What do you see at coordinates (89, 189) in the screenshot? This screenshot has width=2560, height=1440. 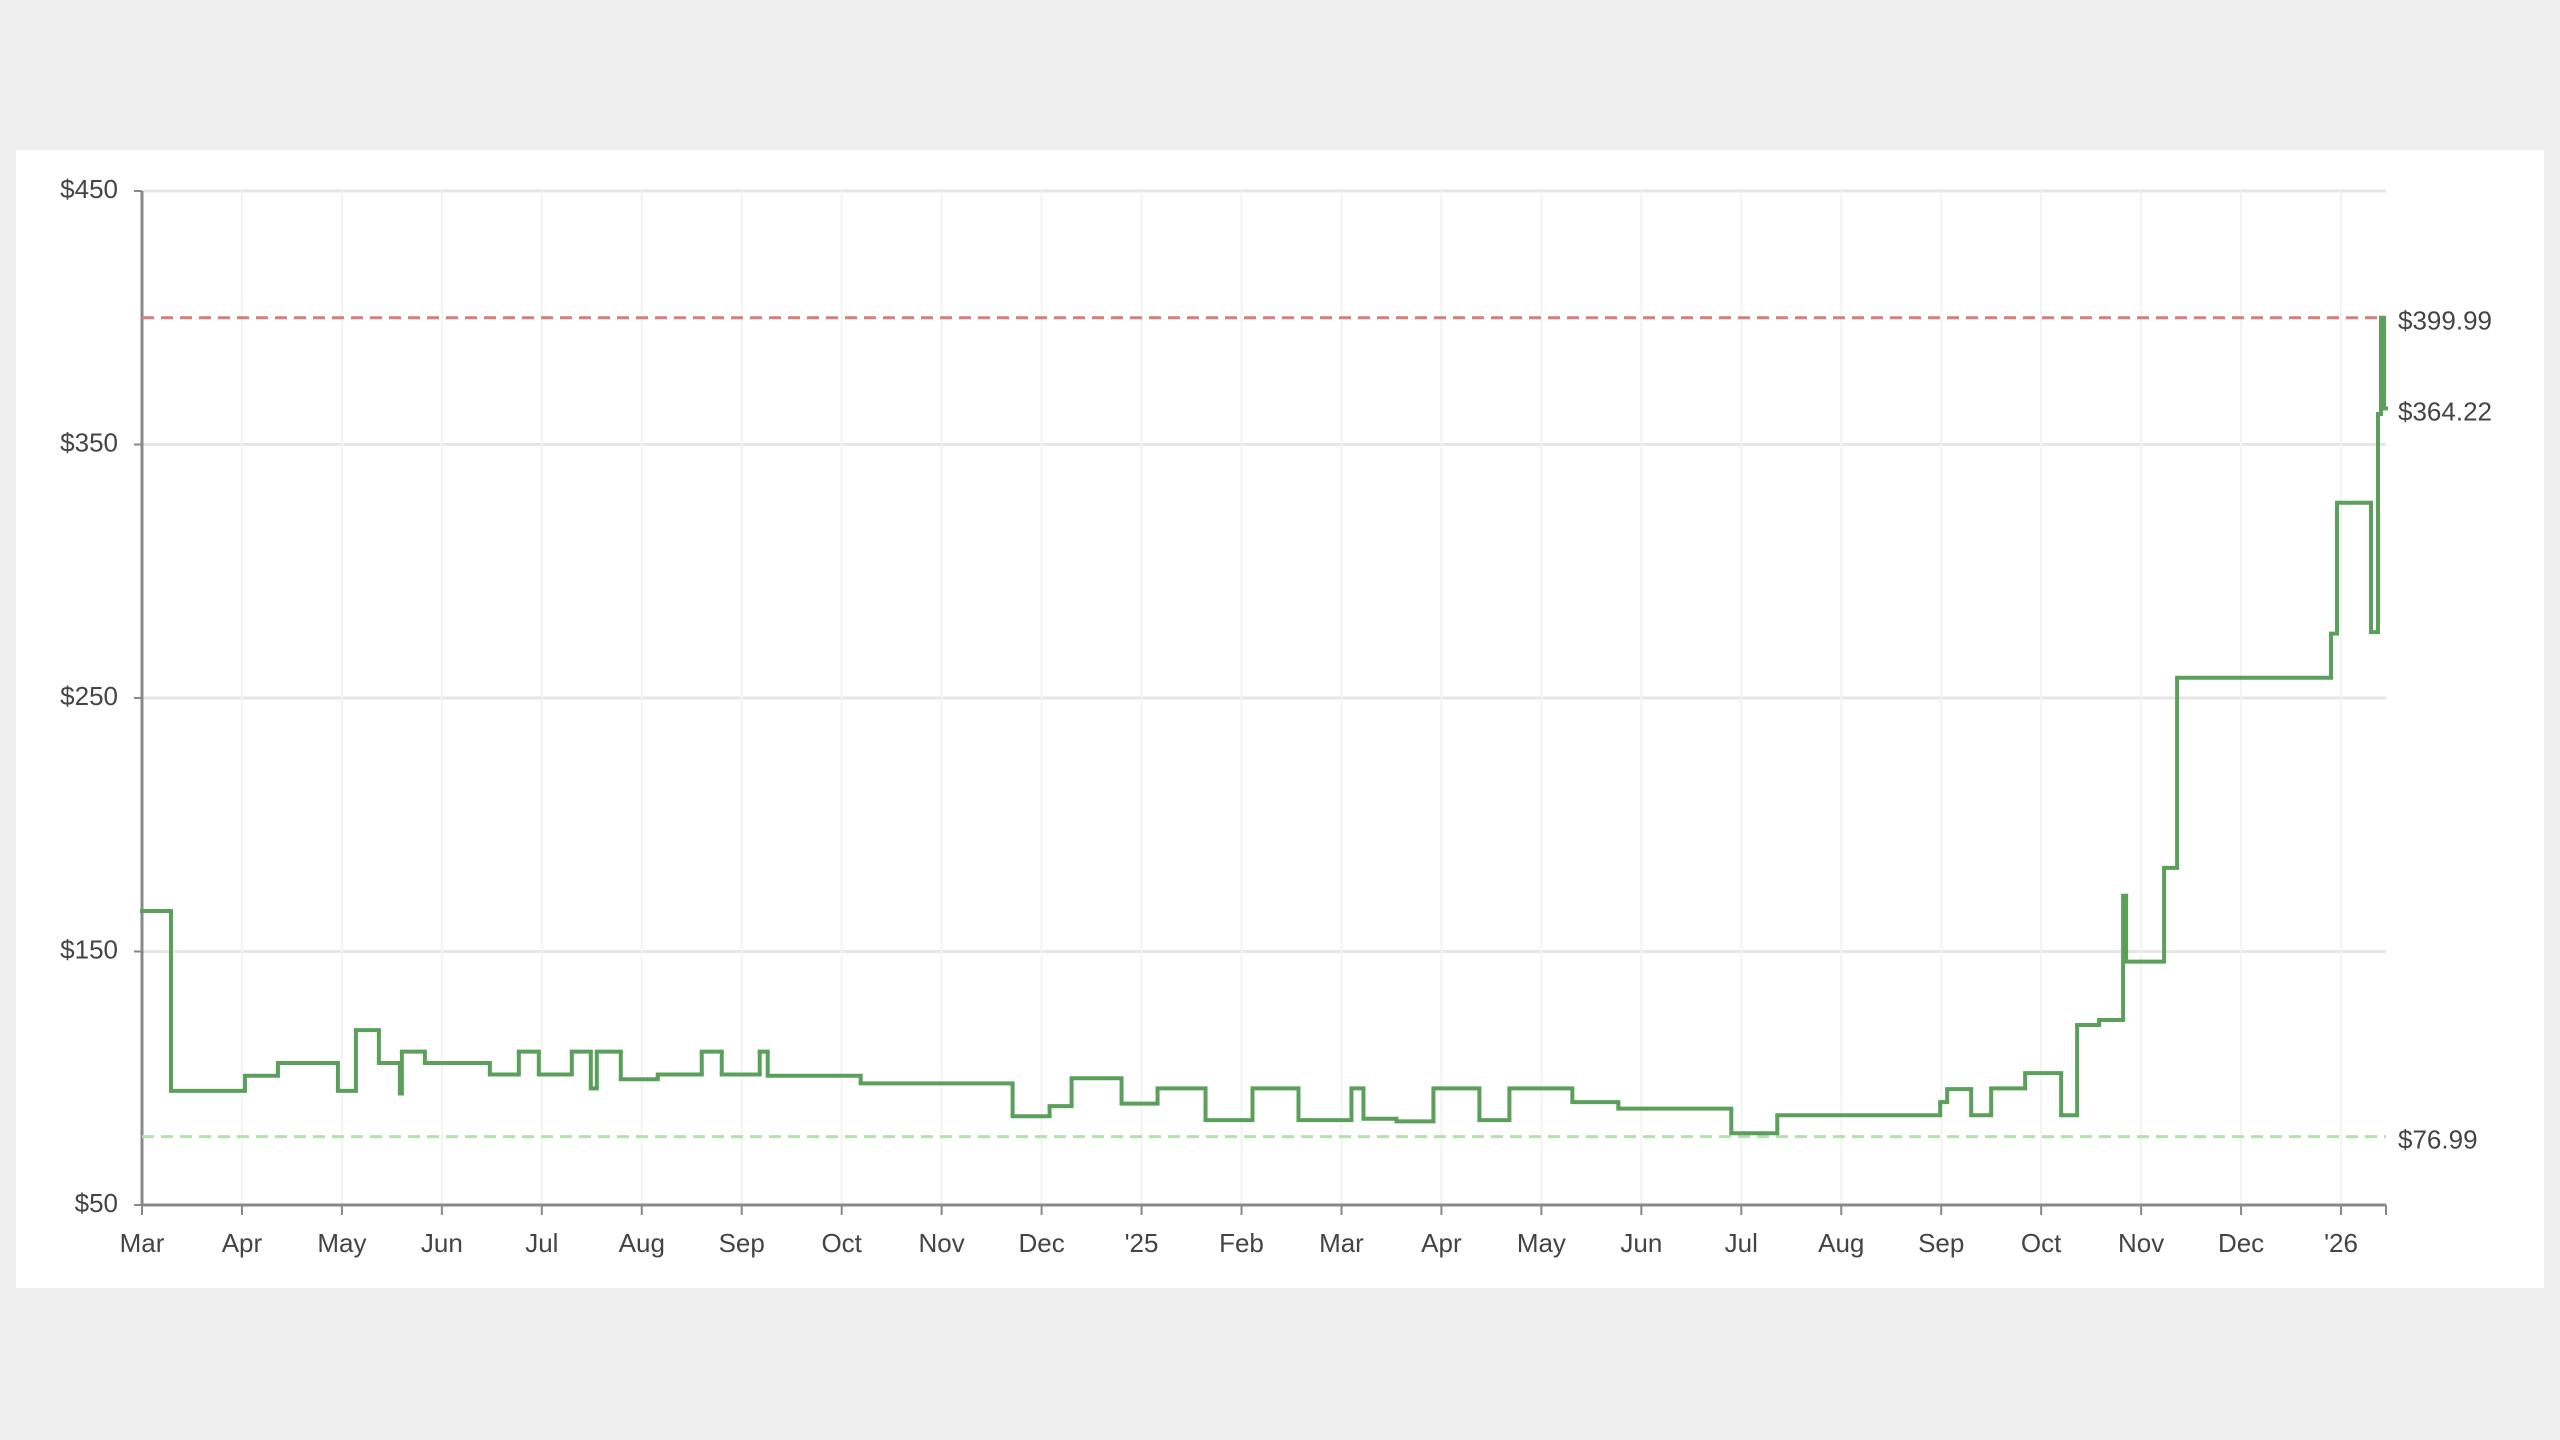 I see `y-tick-label: $450` at bounding box center [89, 189].